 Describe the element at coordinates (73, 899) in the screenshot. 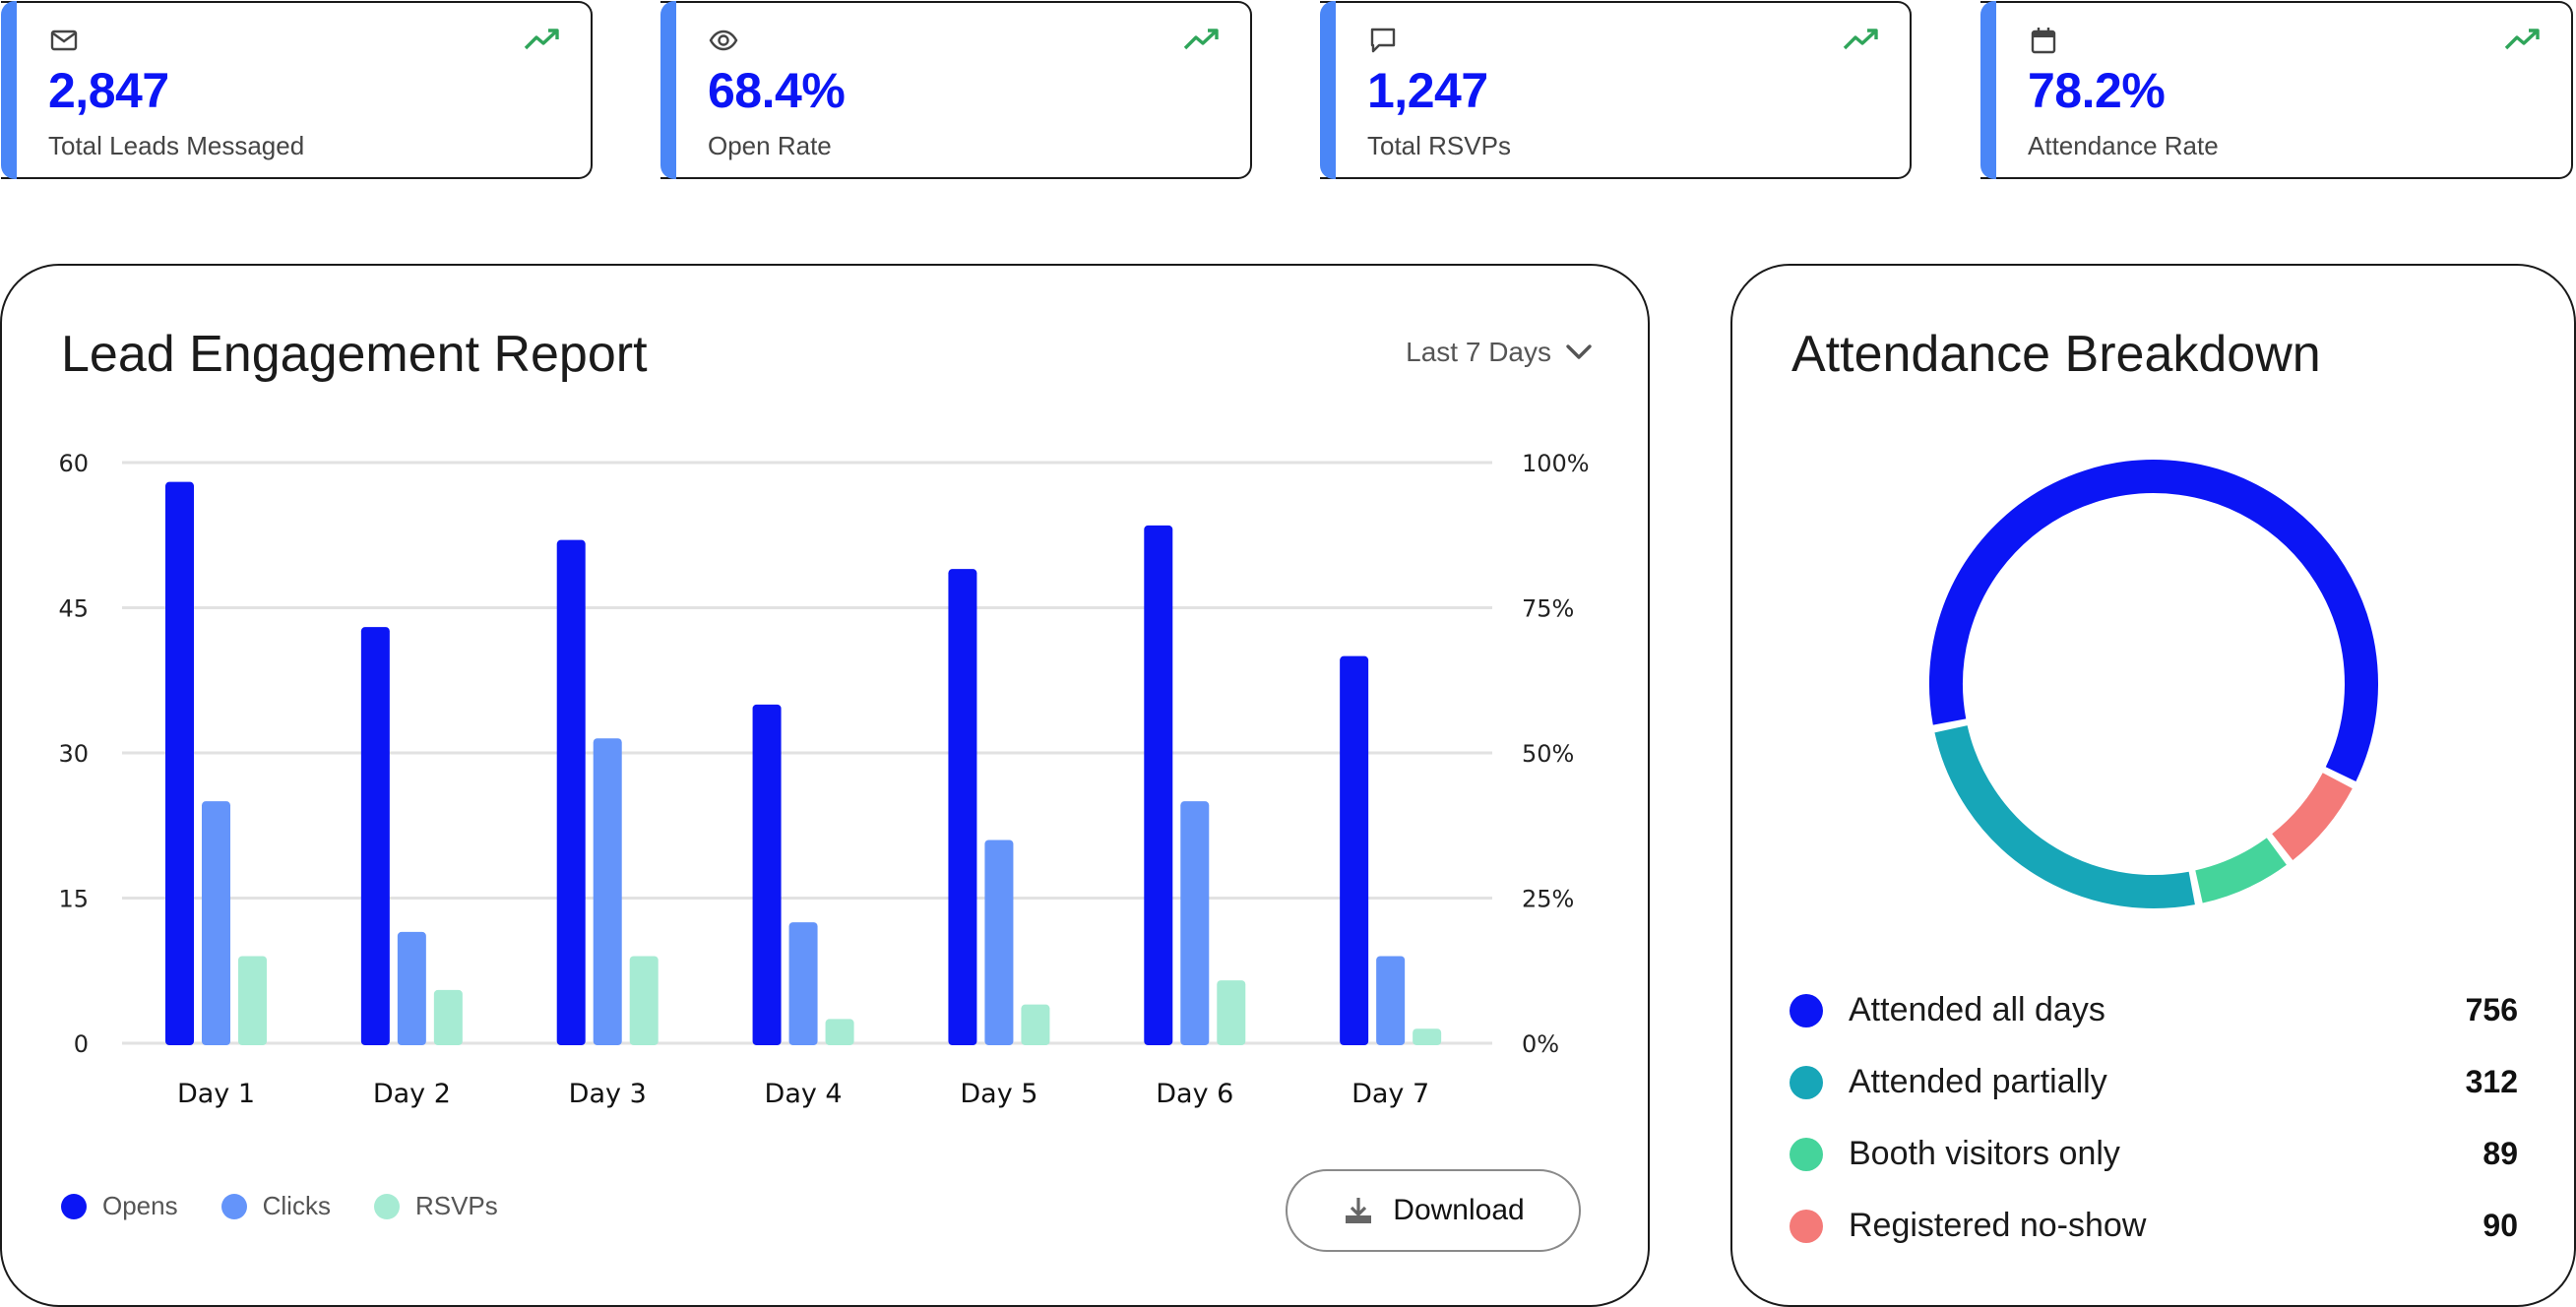

I see `y-tick-label: 15` at that location.